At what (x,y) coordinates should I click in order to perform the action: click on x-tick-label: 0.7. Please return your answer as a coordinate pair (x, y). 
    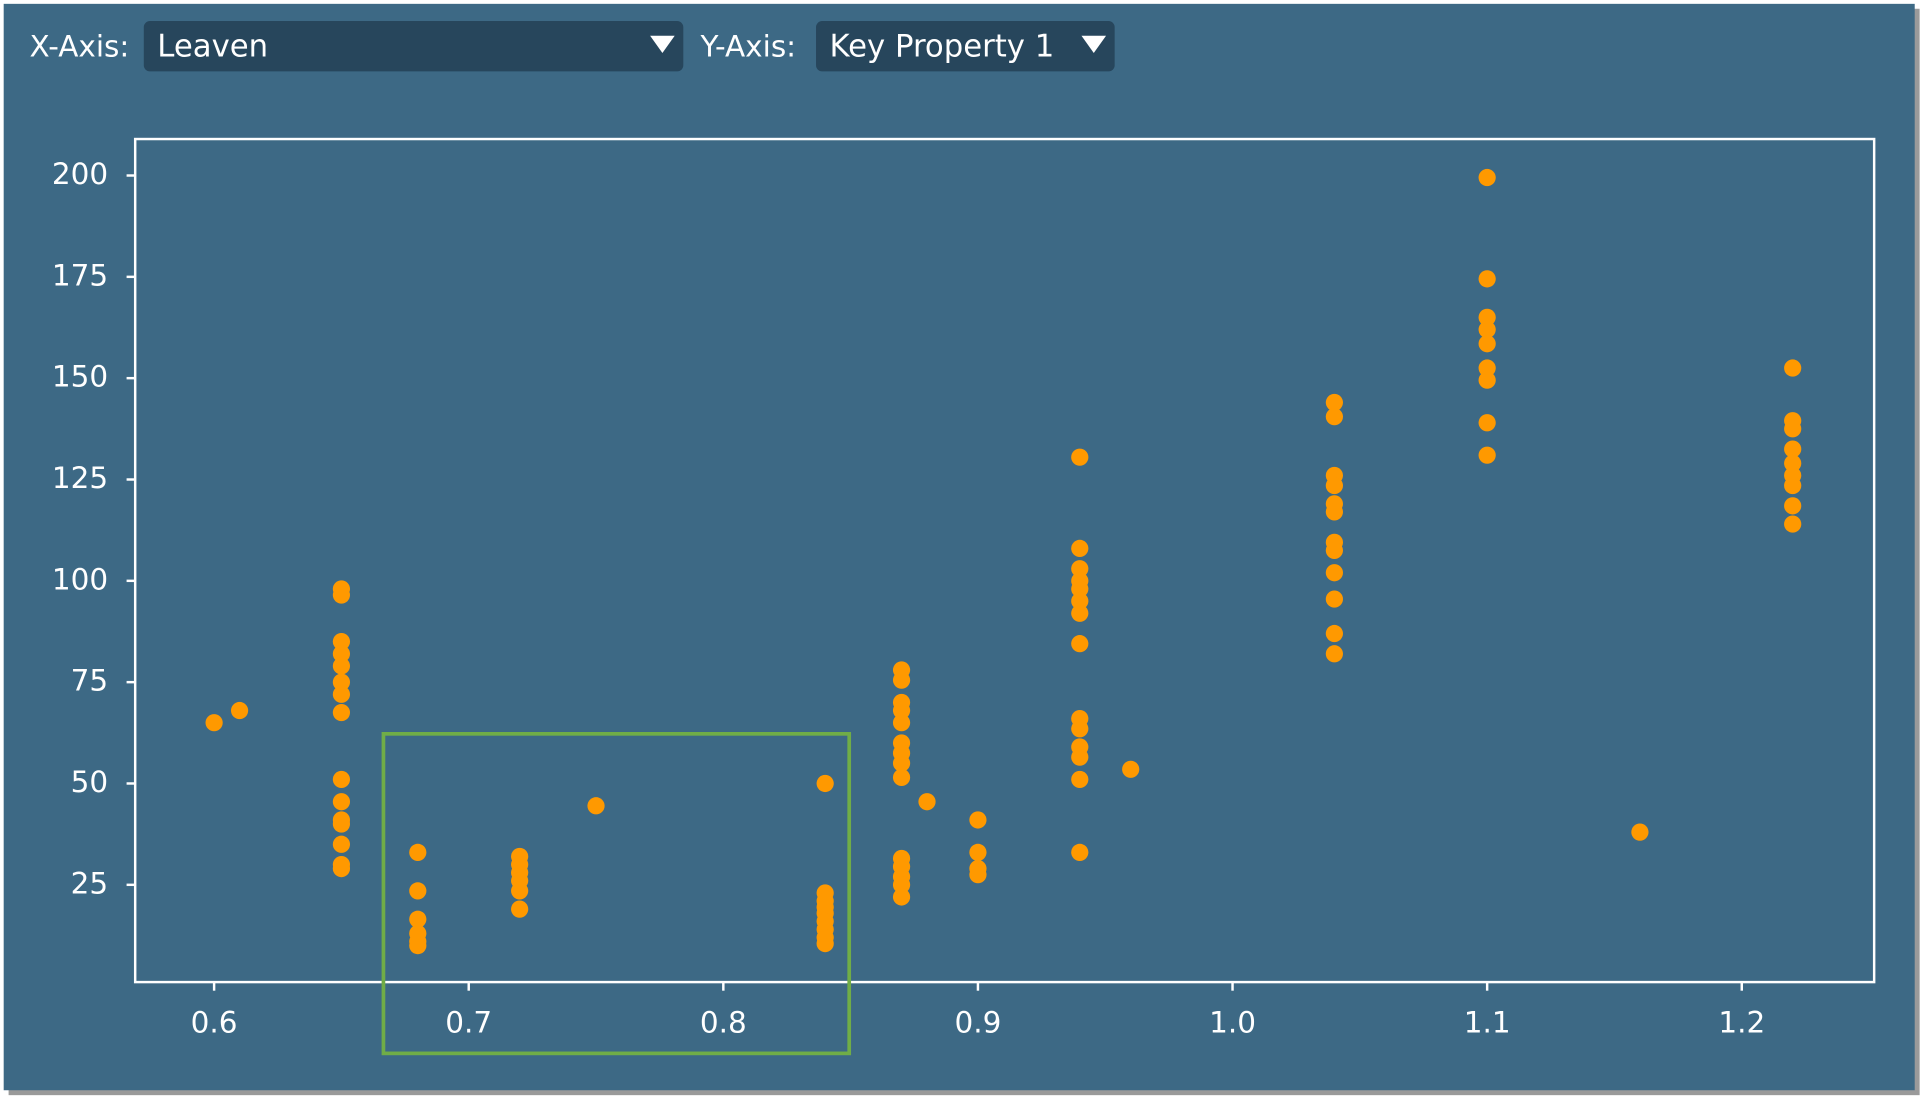
    Looking at the image, I should click on (468, 1022).